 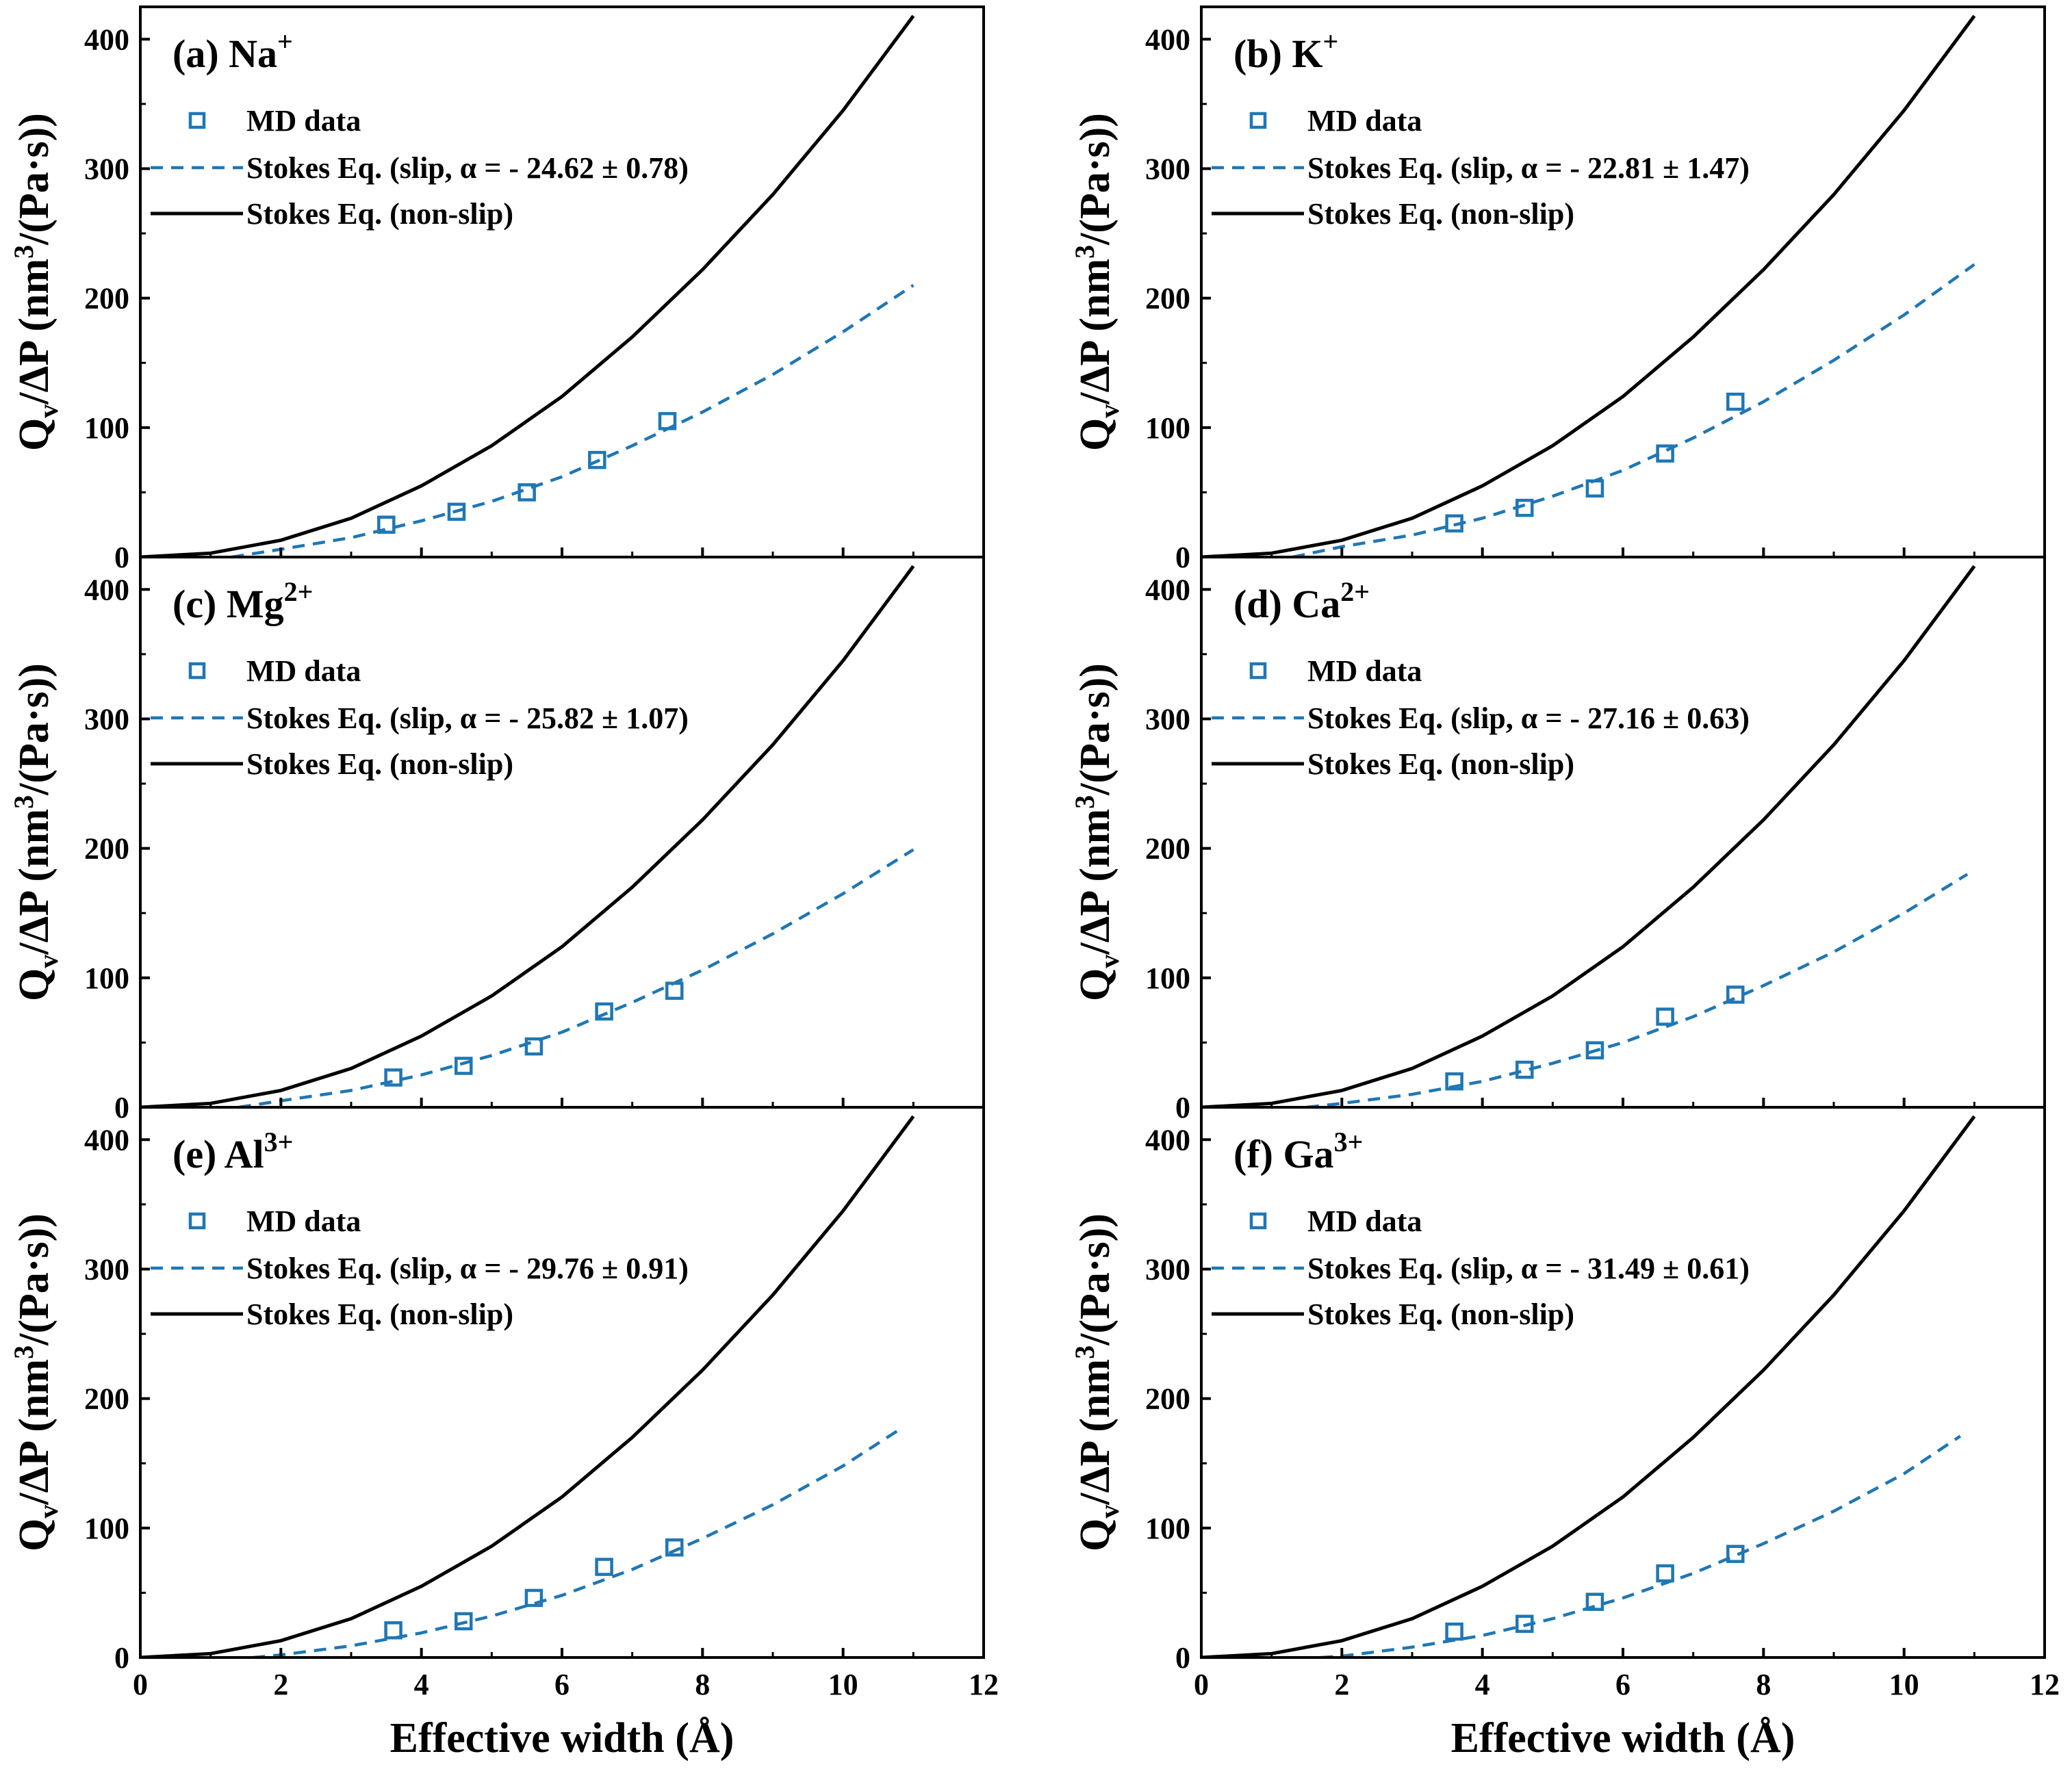 I want to click on x-tick-label: 6, so click(x=562, y=1684).